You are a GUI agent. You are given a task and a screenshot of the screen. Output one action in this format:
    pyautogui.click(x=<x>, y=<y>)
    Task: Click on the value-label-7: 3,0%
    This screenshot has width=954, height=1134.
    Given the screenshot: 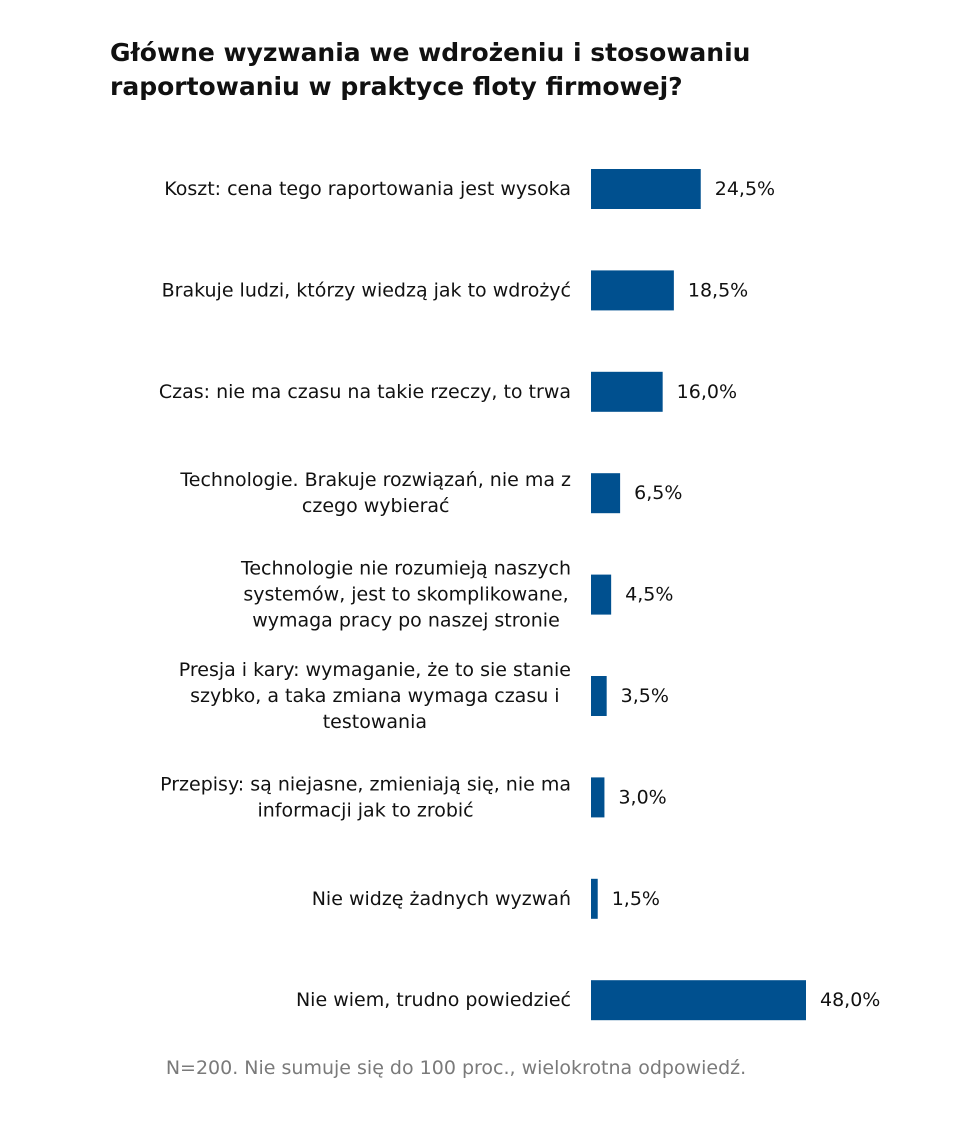 What is the action you would take?
    pyautogui.click(x=642, y=797)
    